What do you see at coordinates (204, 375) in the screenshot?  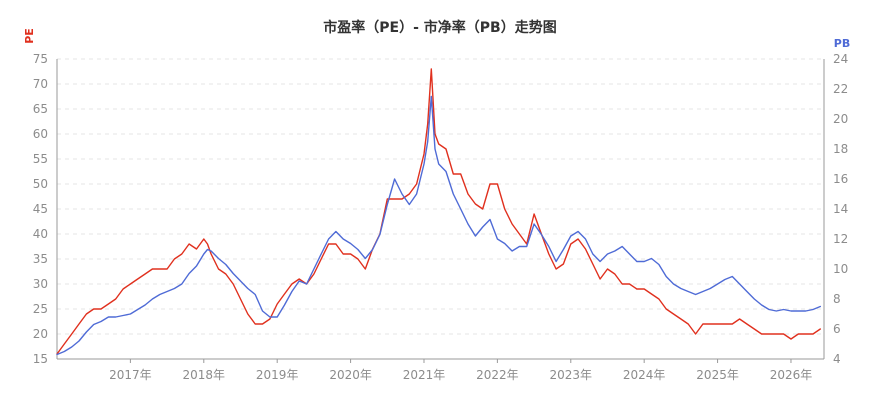 I see `x-tick-label: 2018年` at bounding box center [204, 375].